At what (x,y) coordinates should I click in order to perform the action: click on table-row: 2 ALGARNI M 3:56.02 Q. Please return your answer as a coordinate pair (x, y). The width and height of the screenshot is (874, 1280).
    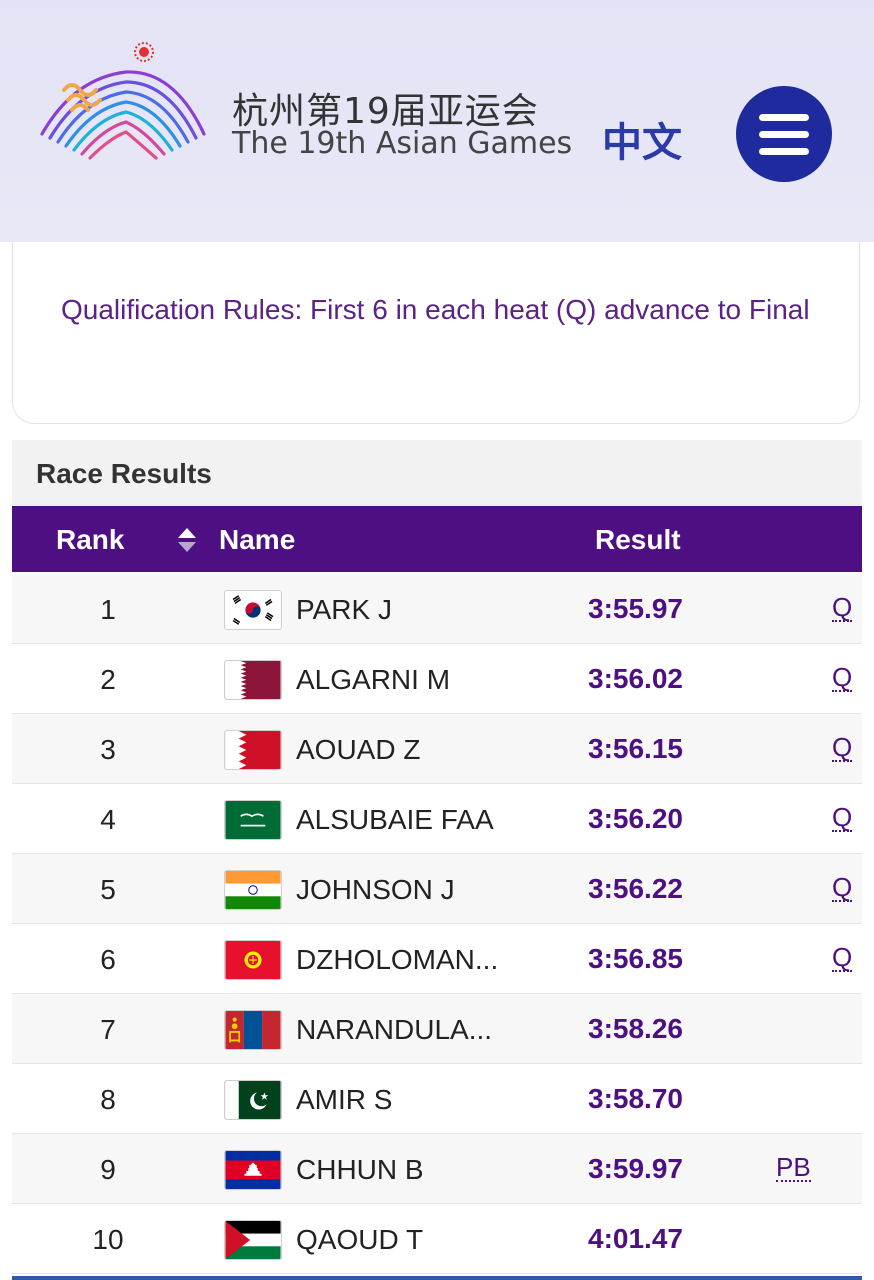
    Looking at the image, I should click on (437, 679).